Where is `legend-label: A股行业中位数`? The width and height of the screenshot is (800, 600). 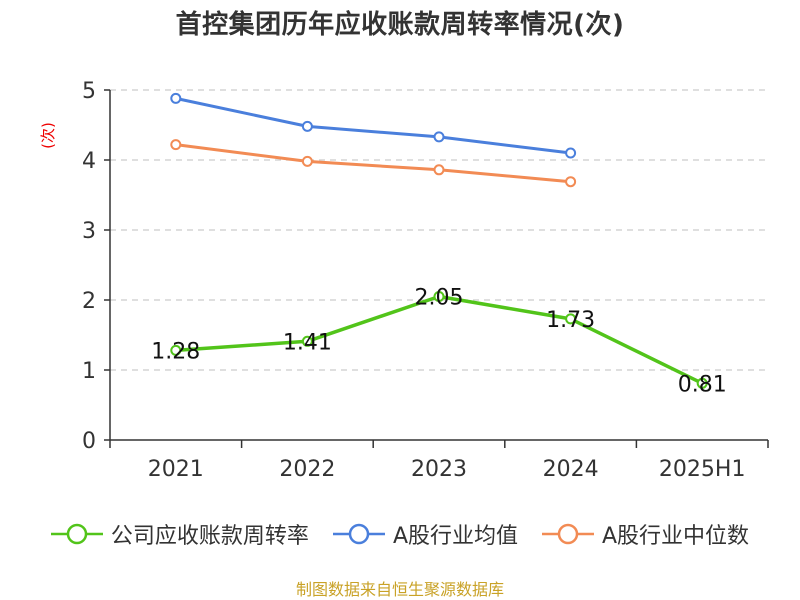
legend-label: A股行业中位数 is located at coordinates (676, 536).